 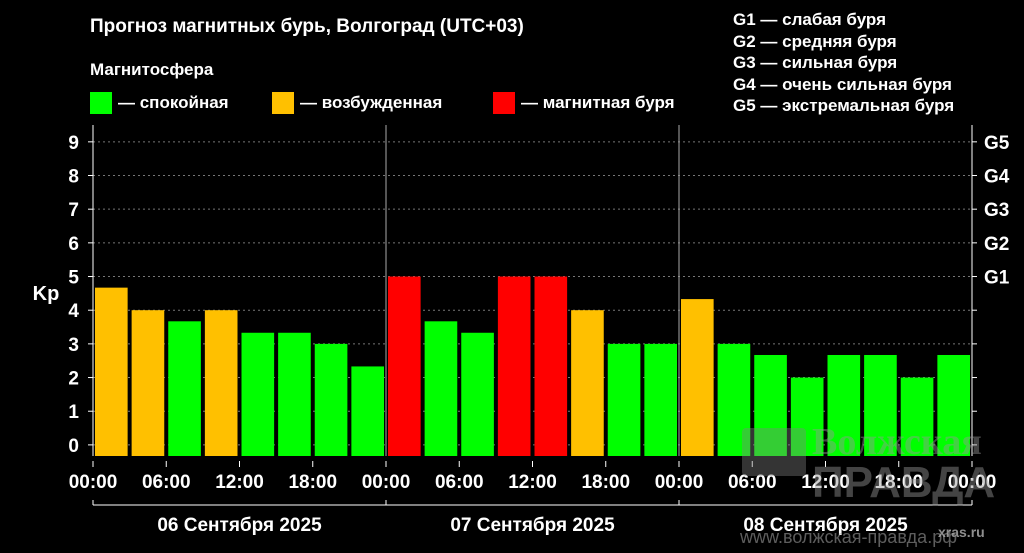 What do you see at coordinates (101, 103) in the screenshot?
I see `legend-swatch-quiet` at bounding box center [101, 103].